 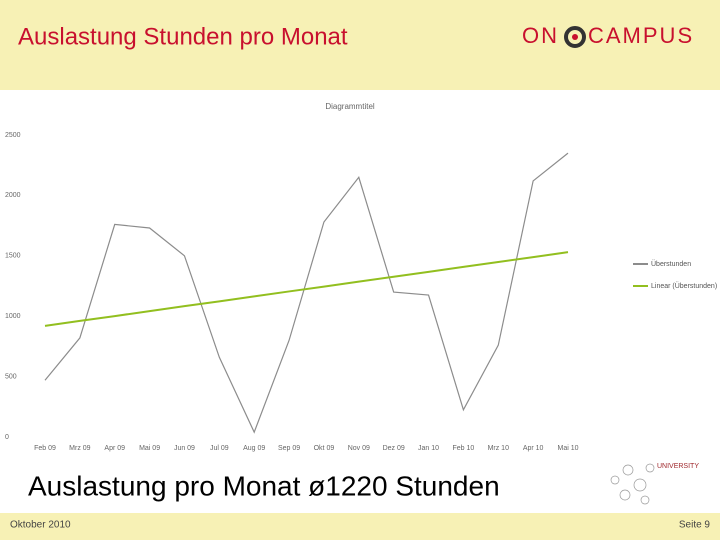 I want to click on x-tick-label: Sep 09, so click(x=289, y=448).